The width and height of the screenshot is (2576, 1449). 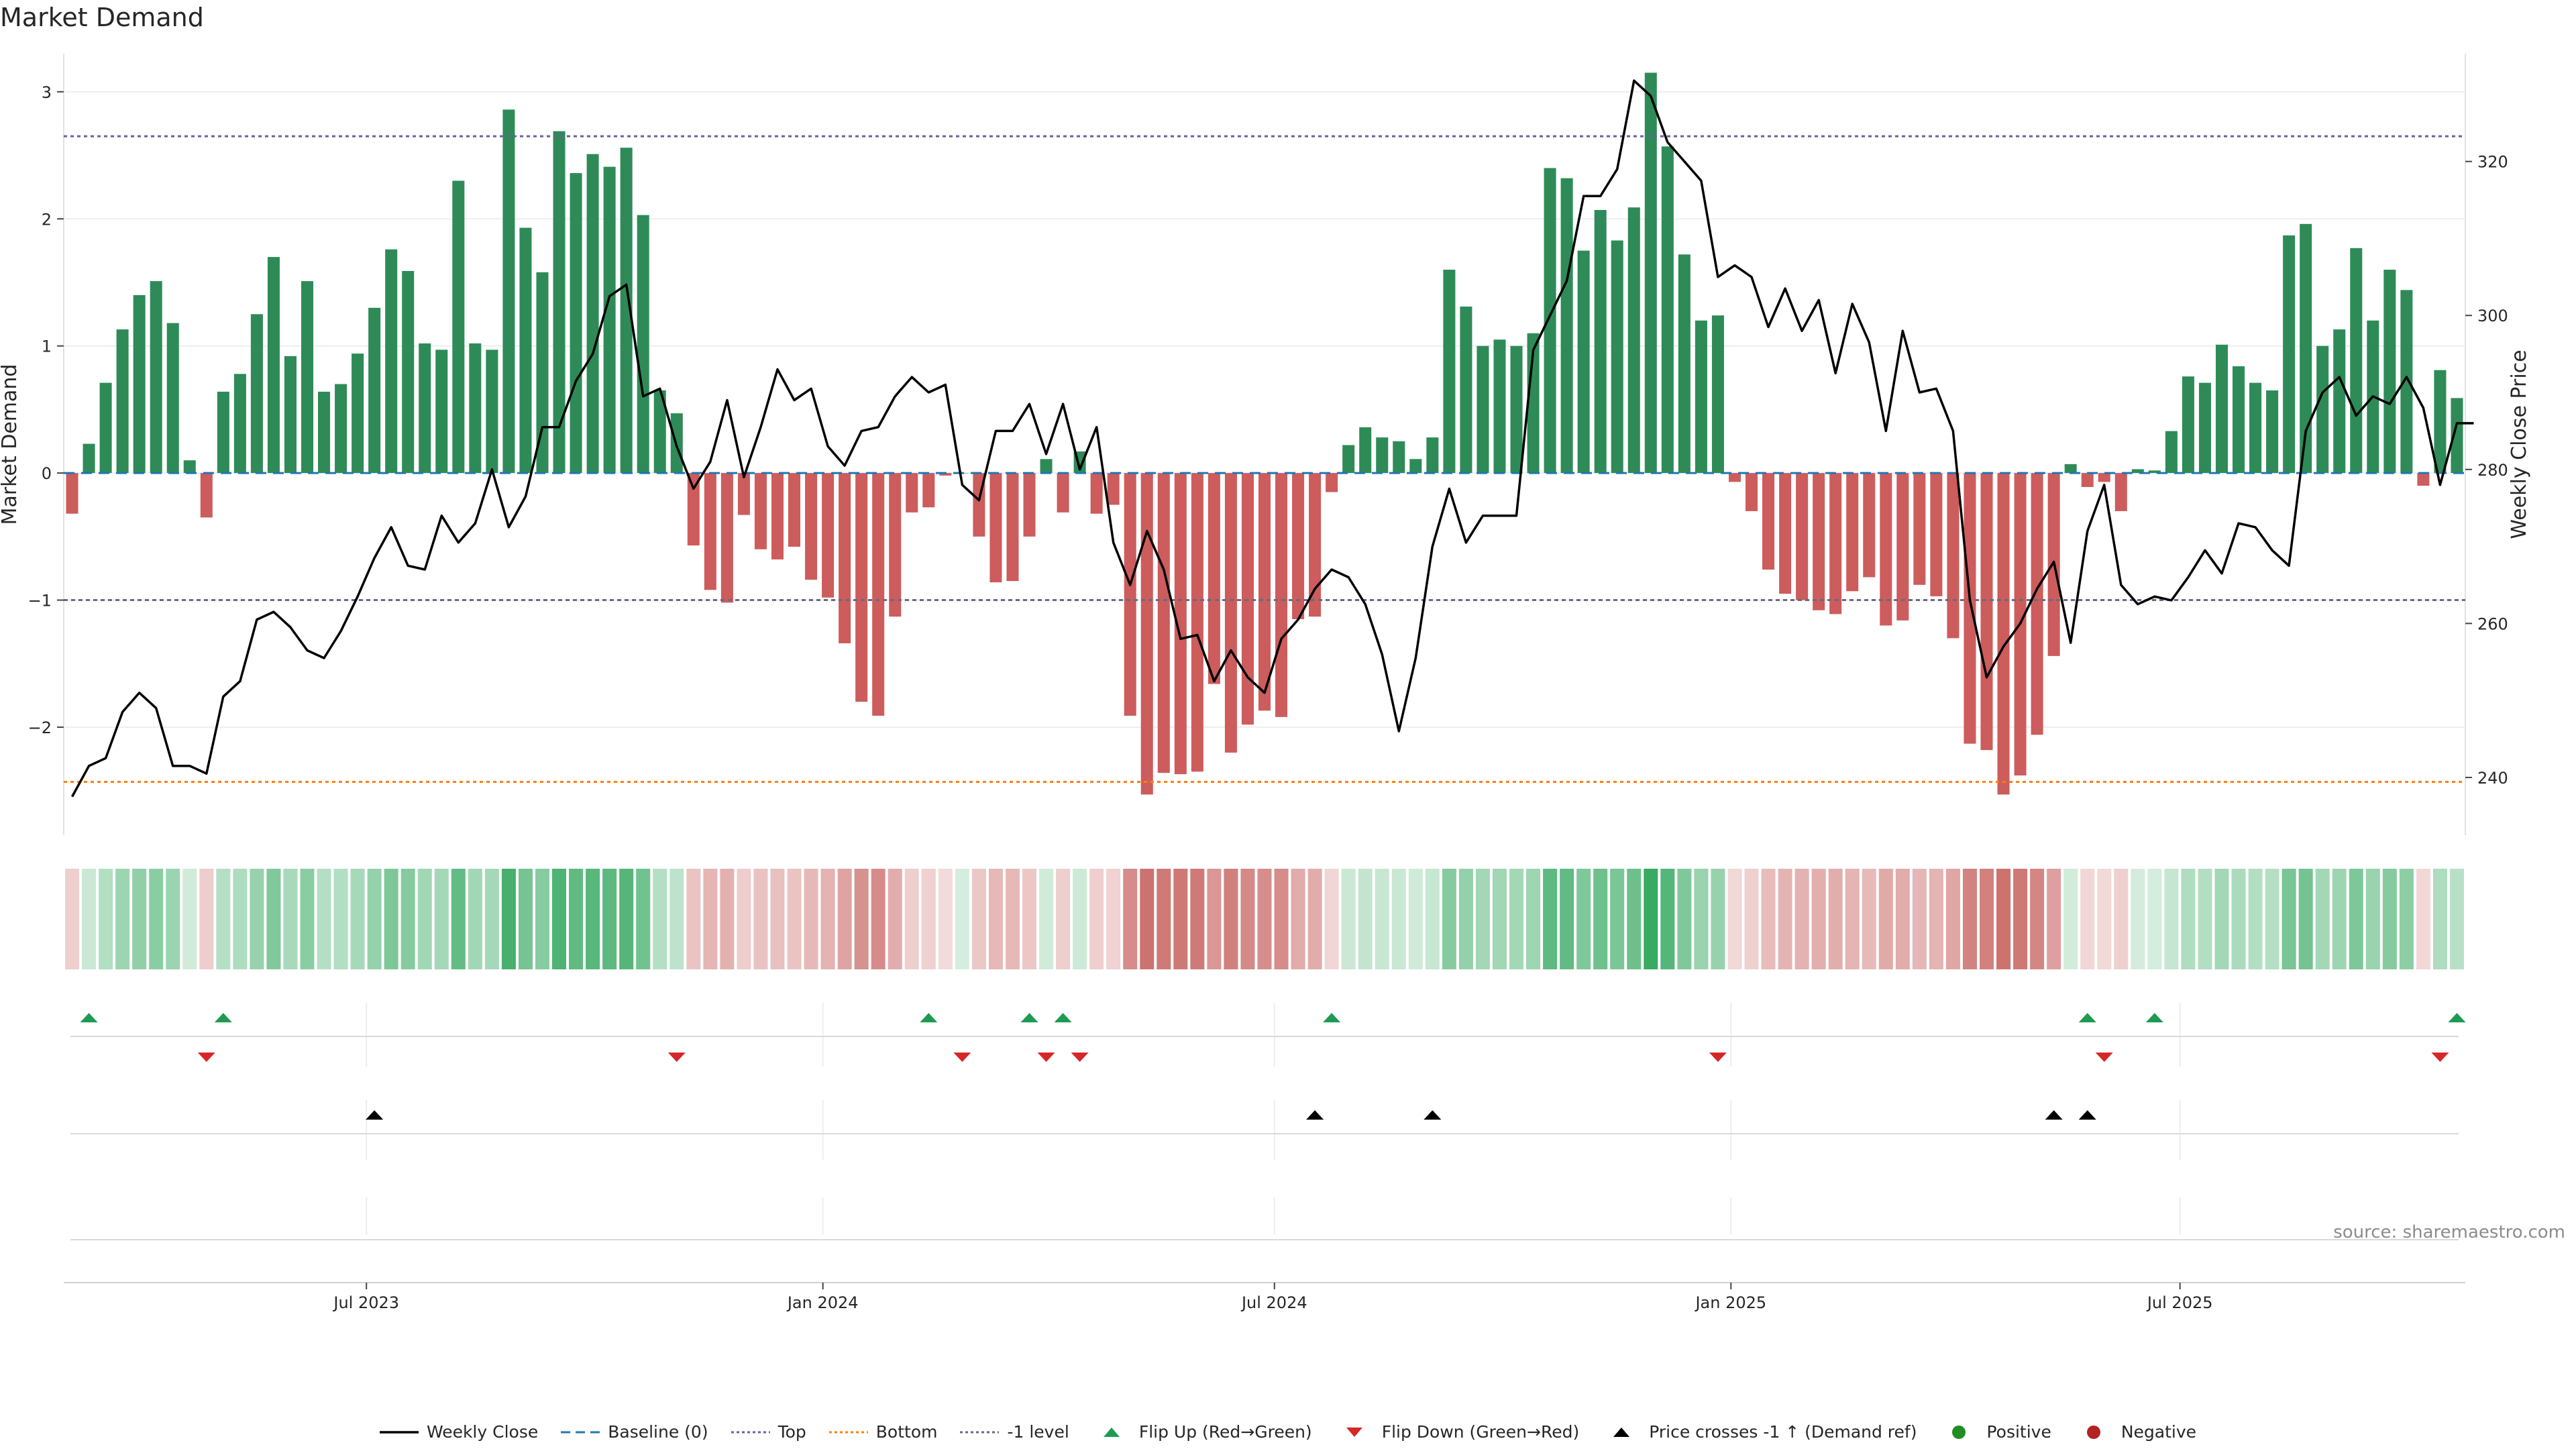 What do you see at coordinates (1354, 1432) in the screenshot?
I see `legend-swatch` at bounding box center [1354, 1432].